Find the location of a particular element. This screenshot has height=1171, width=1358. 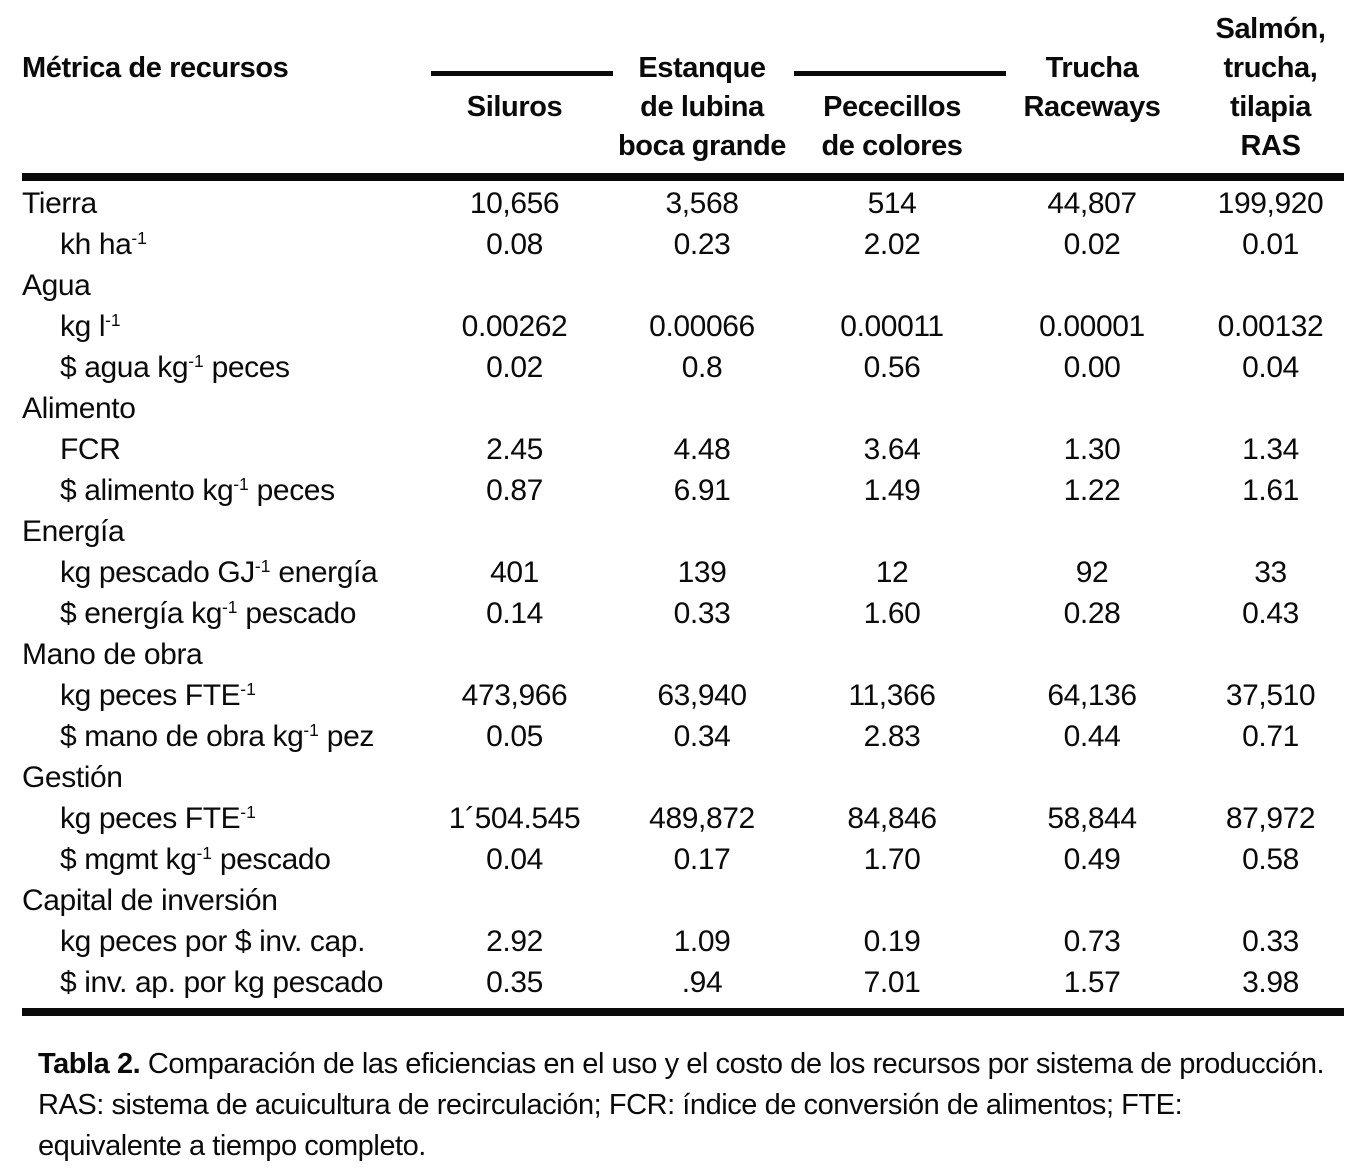

row-value: 0.02 is located at coordinates (1092, 244).